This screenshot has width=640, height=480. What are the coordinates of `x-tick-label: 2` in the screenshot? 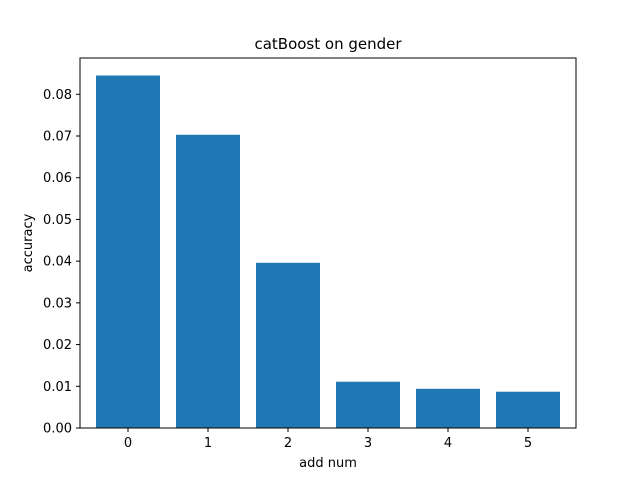 It's located at (288, 443).